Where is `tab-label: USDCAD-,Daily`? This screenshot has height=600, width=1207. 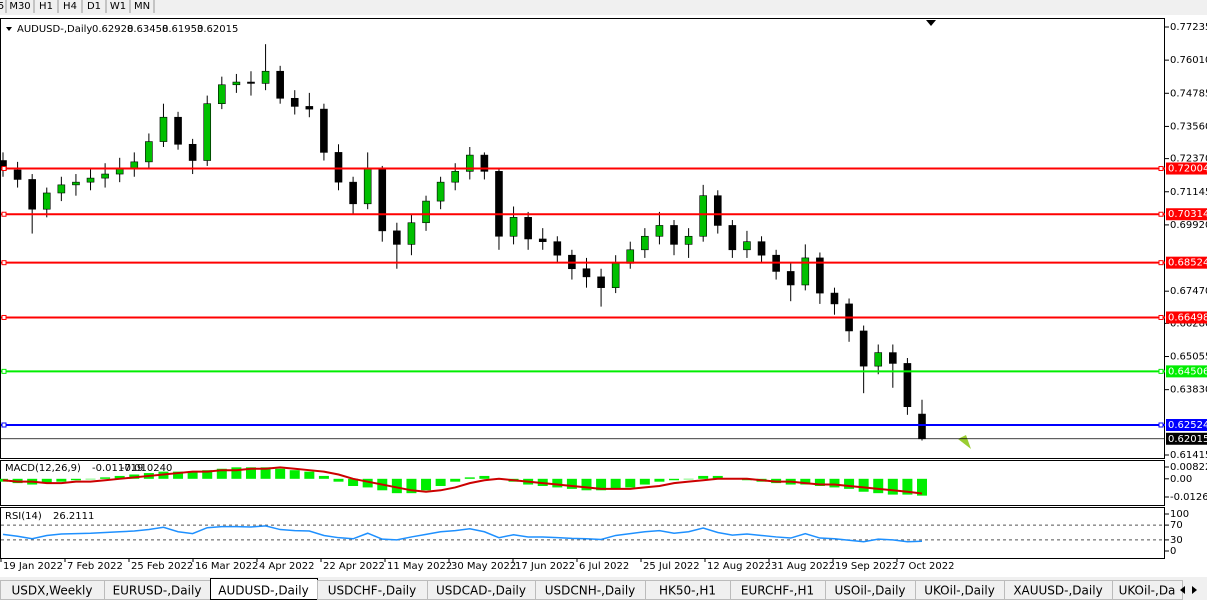 tab-label: USDCAD-,Daily is located at coordinates (481, 591).